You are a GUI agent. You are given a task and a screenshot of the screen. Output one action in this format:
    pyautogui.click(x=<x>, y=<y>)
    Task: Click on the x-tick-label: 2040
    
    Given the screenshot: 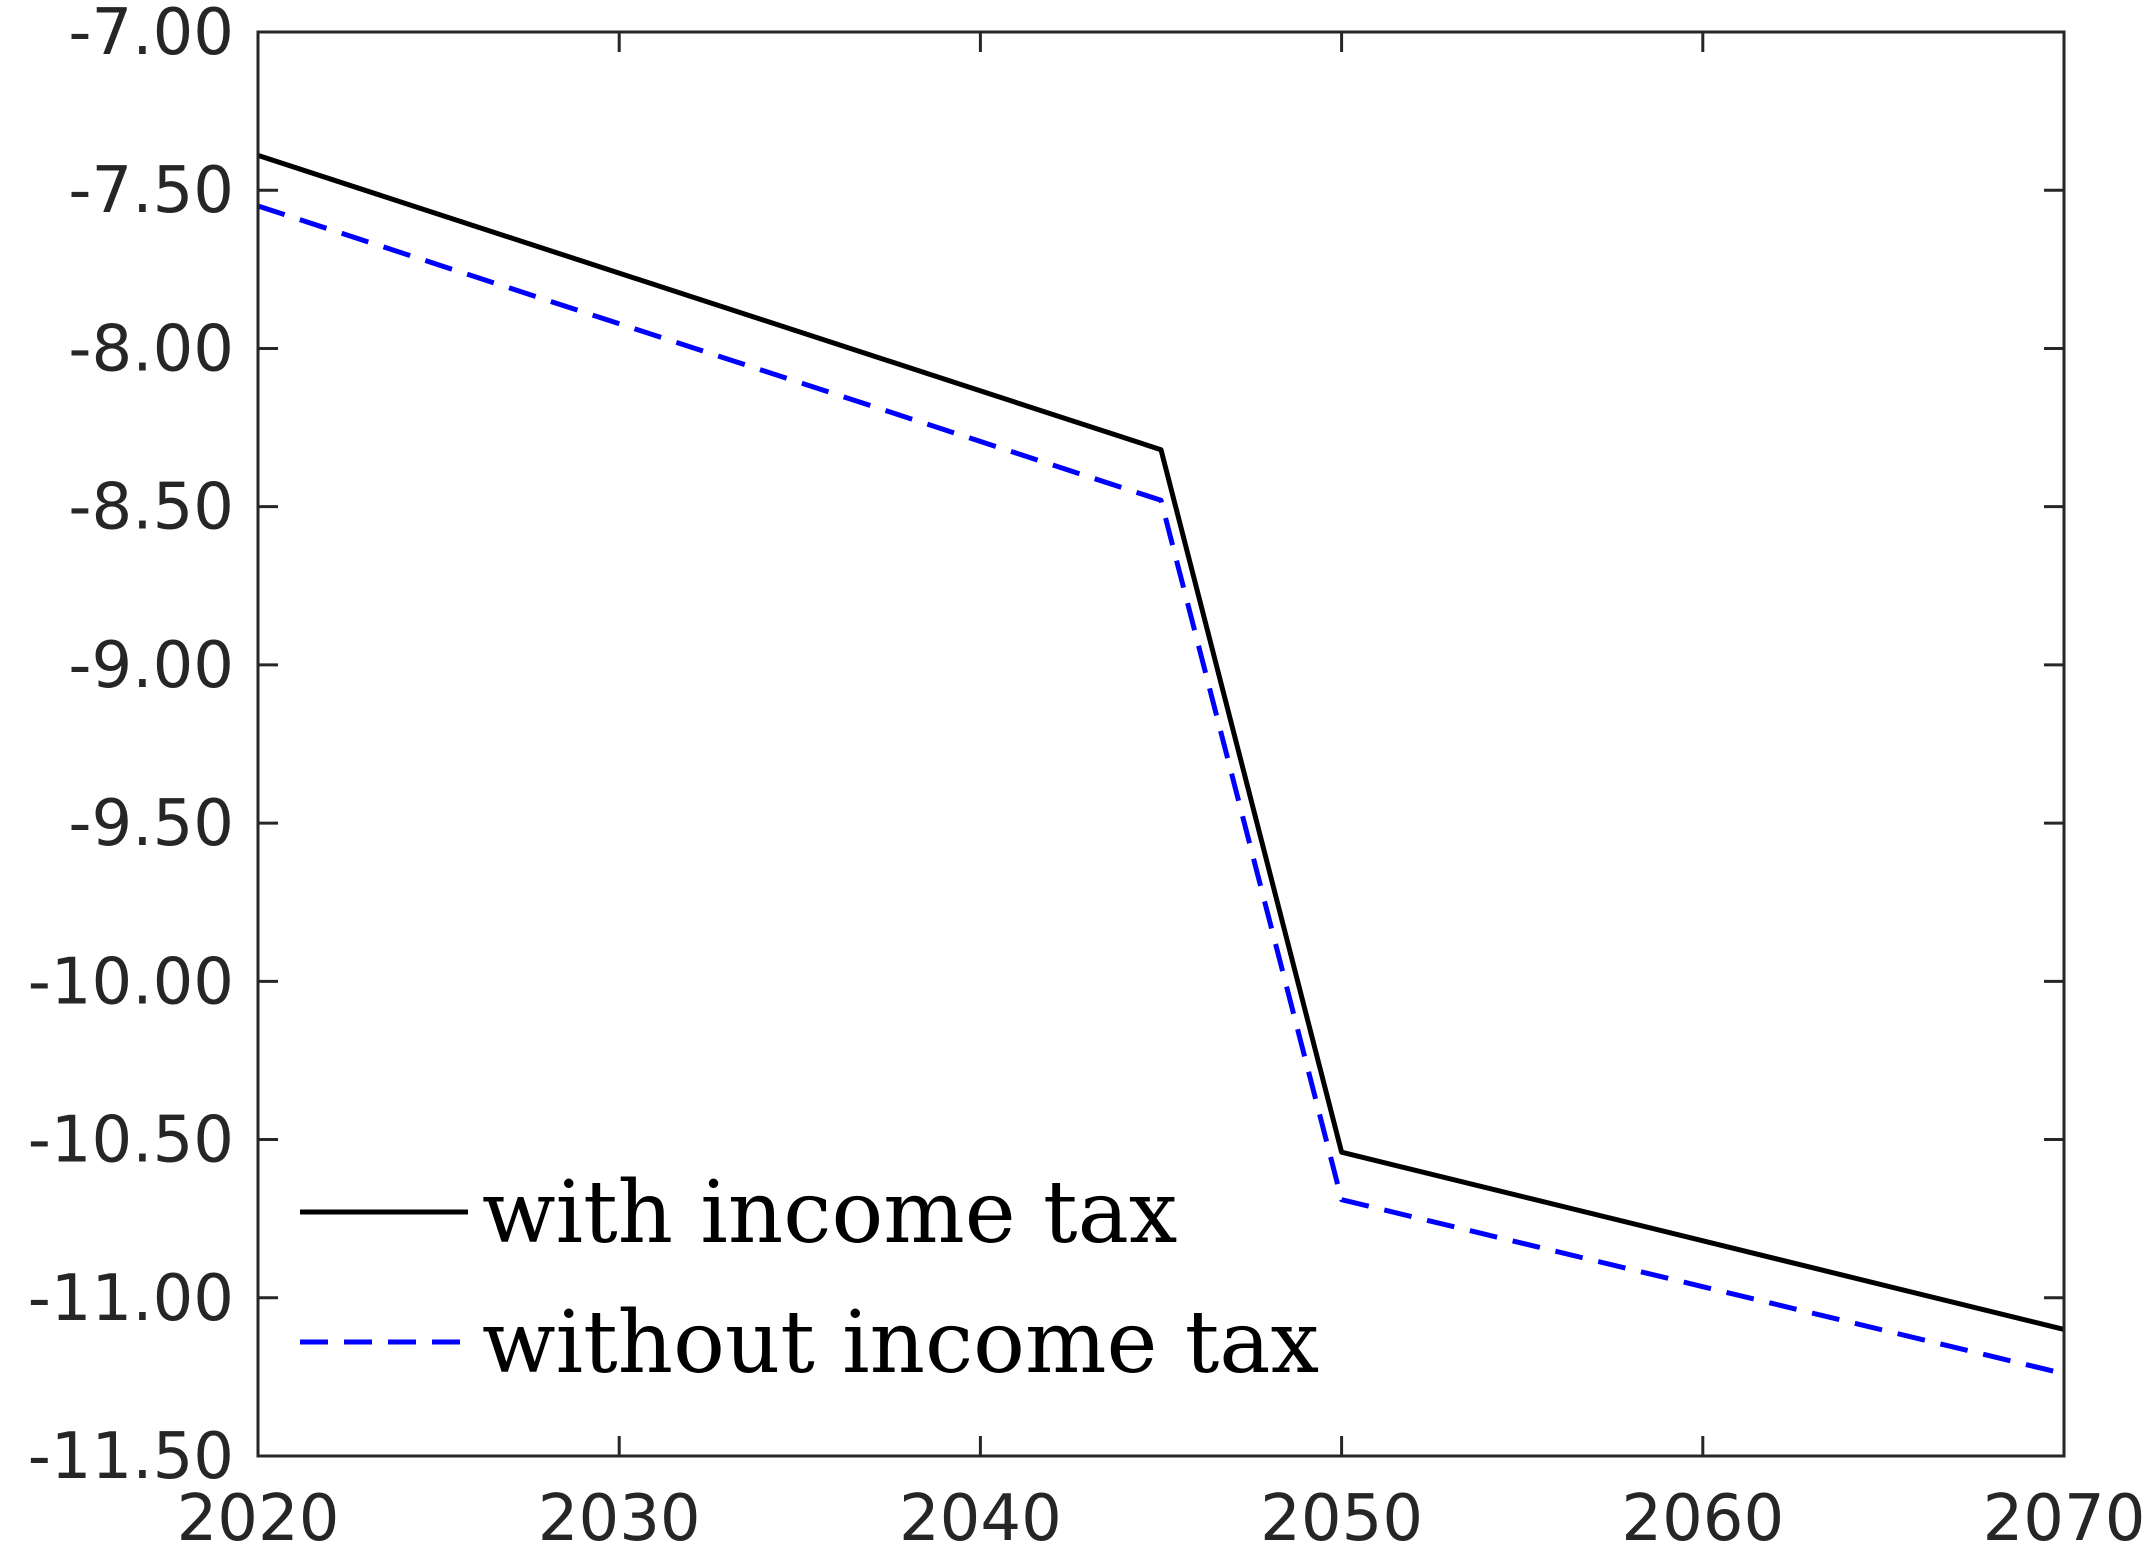 What is the action you would take?
    pyautogui.click(x=980, y=1518)
    